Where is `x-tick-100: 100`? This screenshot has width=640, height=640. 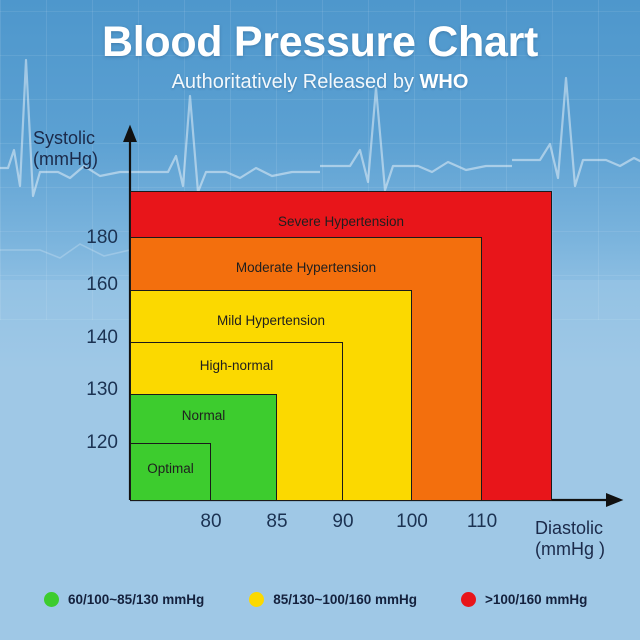
x-tick-100: 100 is located at coordinates (412, 521).